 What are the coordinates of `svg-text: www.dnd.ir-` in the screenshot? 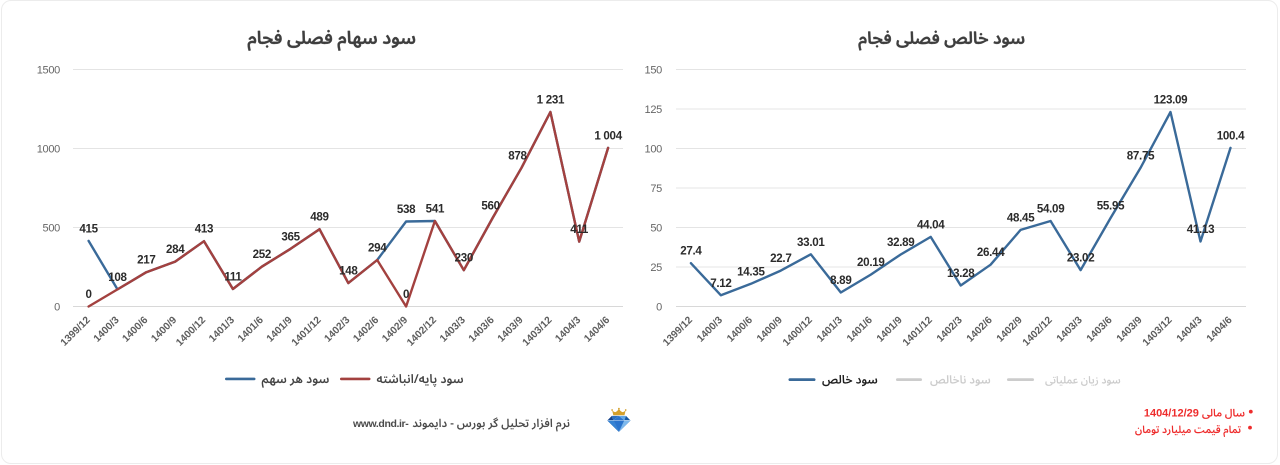 It's located at (380, 424).